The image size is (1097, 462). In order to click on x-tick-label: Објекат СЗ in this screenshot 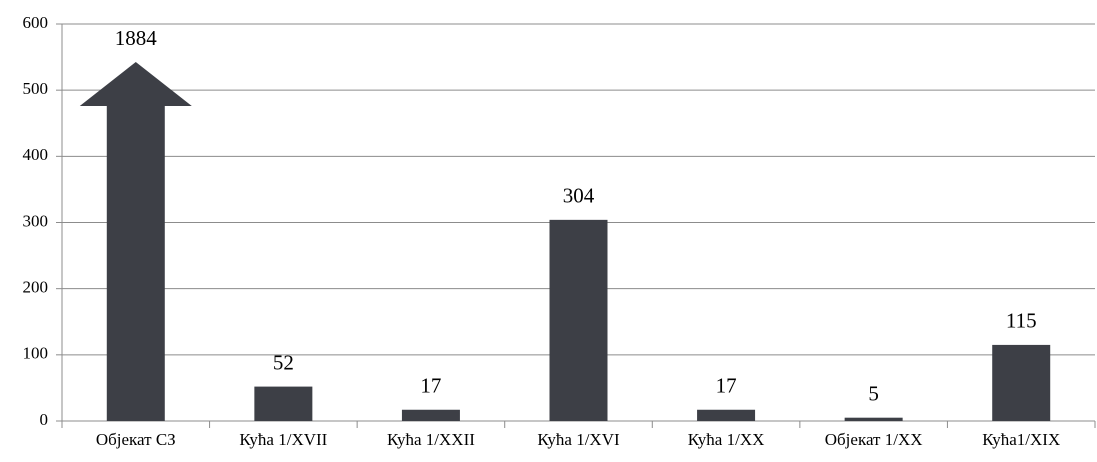, I will do `click(136, 439)`.